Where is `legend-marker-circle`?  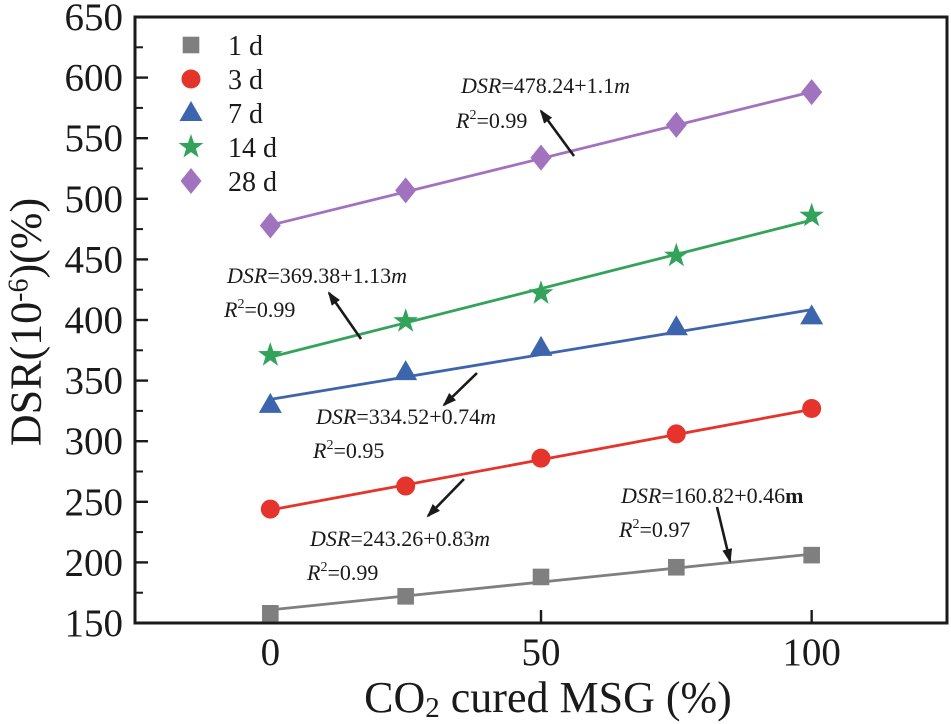
legend-marker-circle is located at coordinates (191, 79).